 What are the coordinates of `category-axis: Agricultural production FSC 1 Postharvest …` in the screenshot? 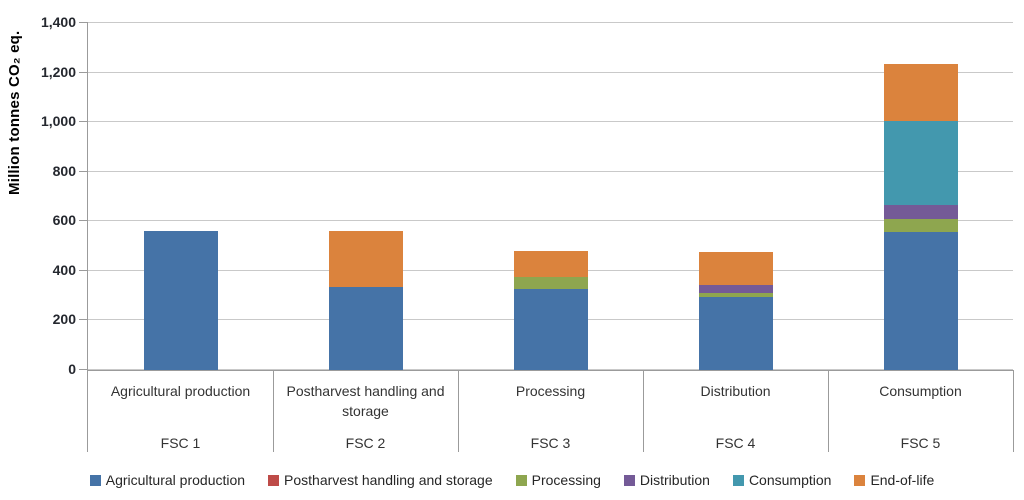 It's located at (551, 411).